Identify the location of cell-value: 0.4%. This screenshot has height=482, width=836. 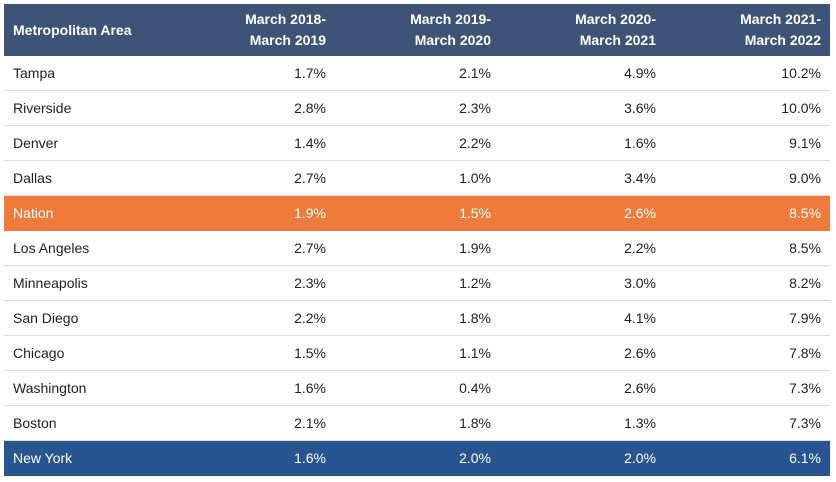
(417, 388).